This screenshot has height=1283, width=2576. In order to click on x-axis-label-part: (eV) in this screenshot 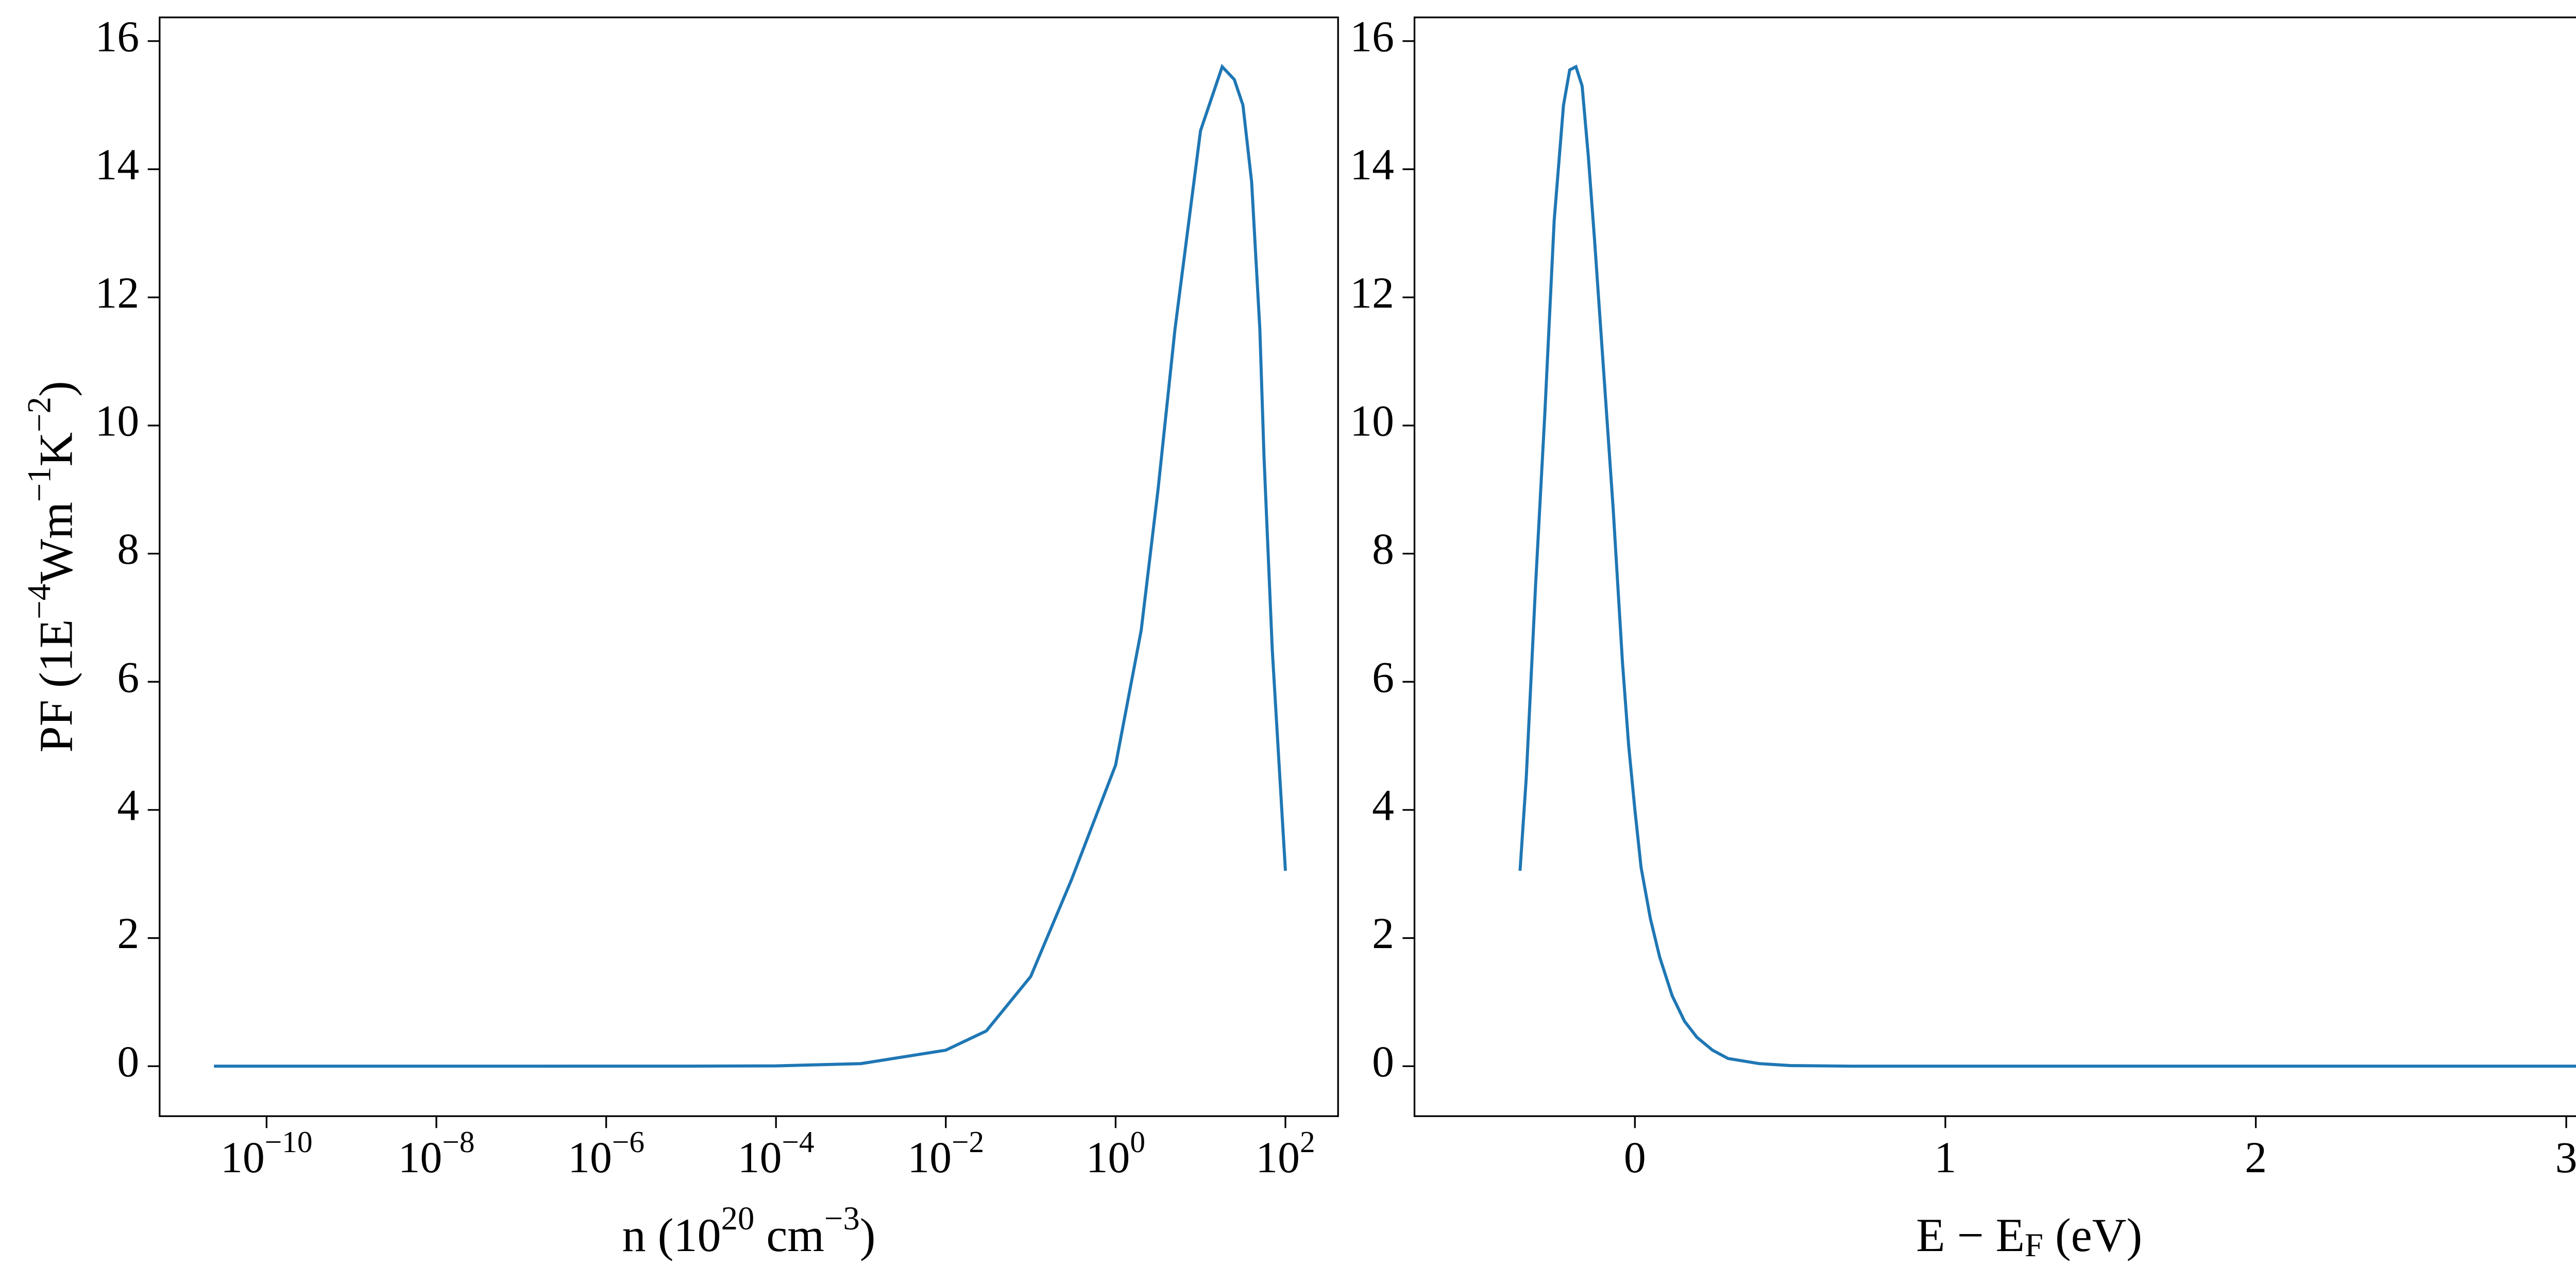, I will do `click(2092, 1235)`.